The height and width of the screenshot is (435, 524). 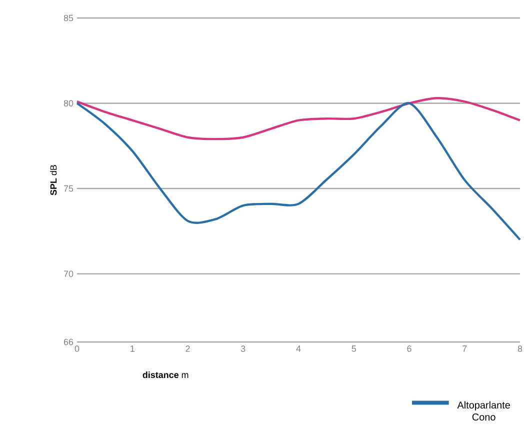 I want to click on x-tick-label: 7, so click(x=464, y=349).